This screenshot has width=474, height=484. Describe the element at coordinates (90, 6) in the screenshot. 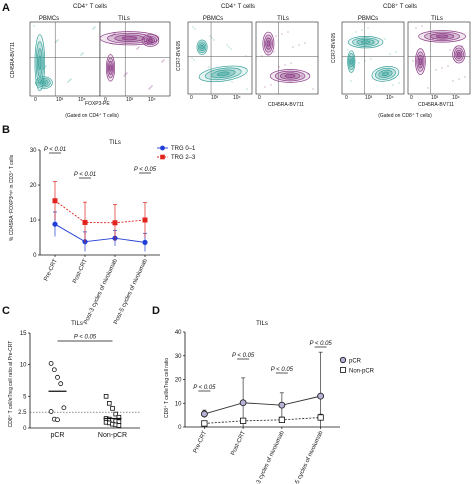

I see `panel-a-group-1-title: CD4⁺ T cells` at that location.